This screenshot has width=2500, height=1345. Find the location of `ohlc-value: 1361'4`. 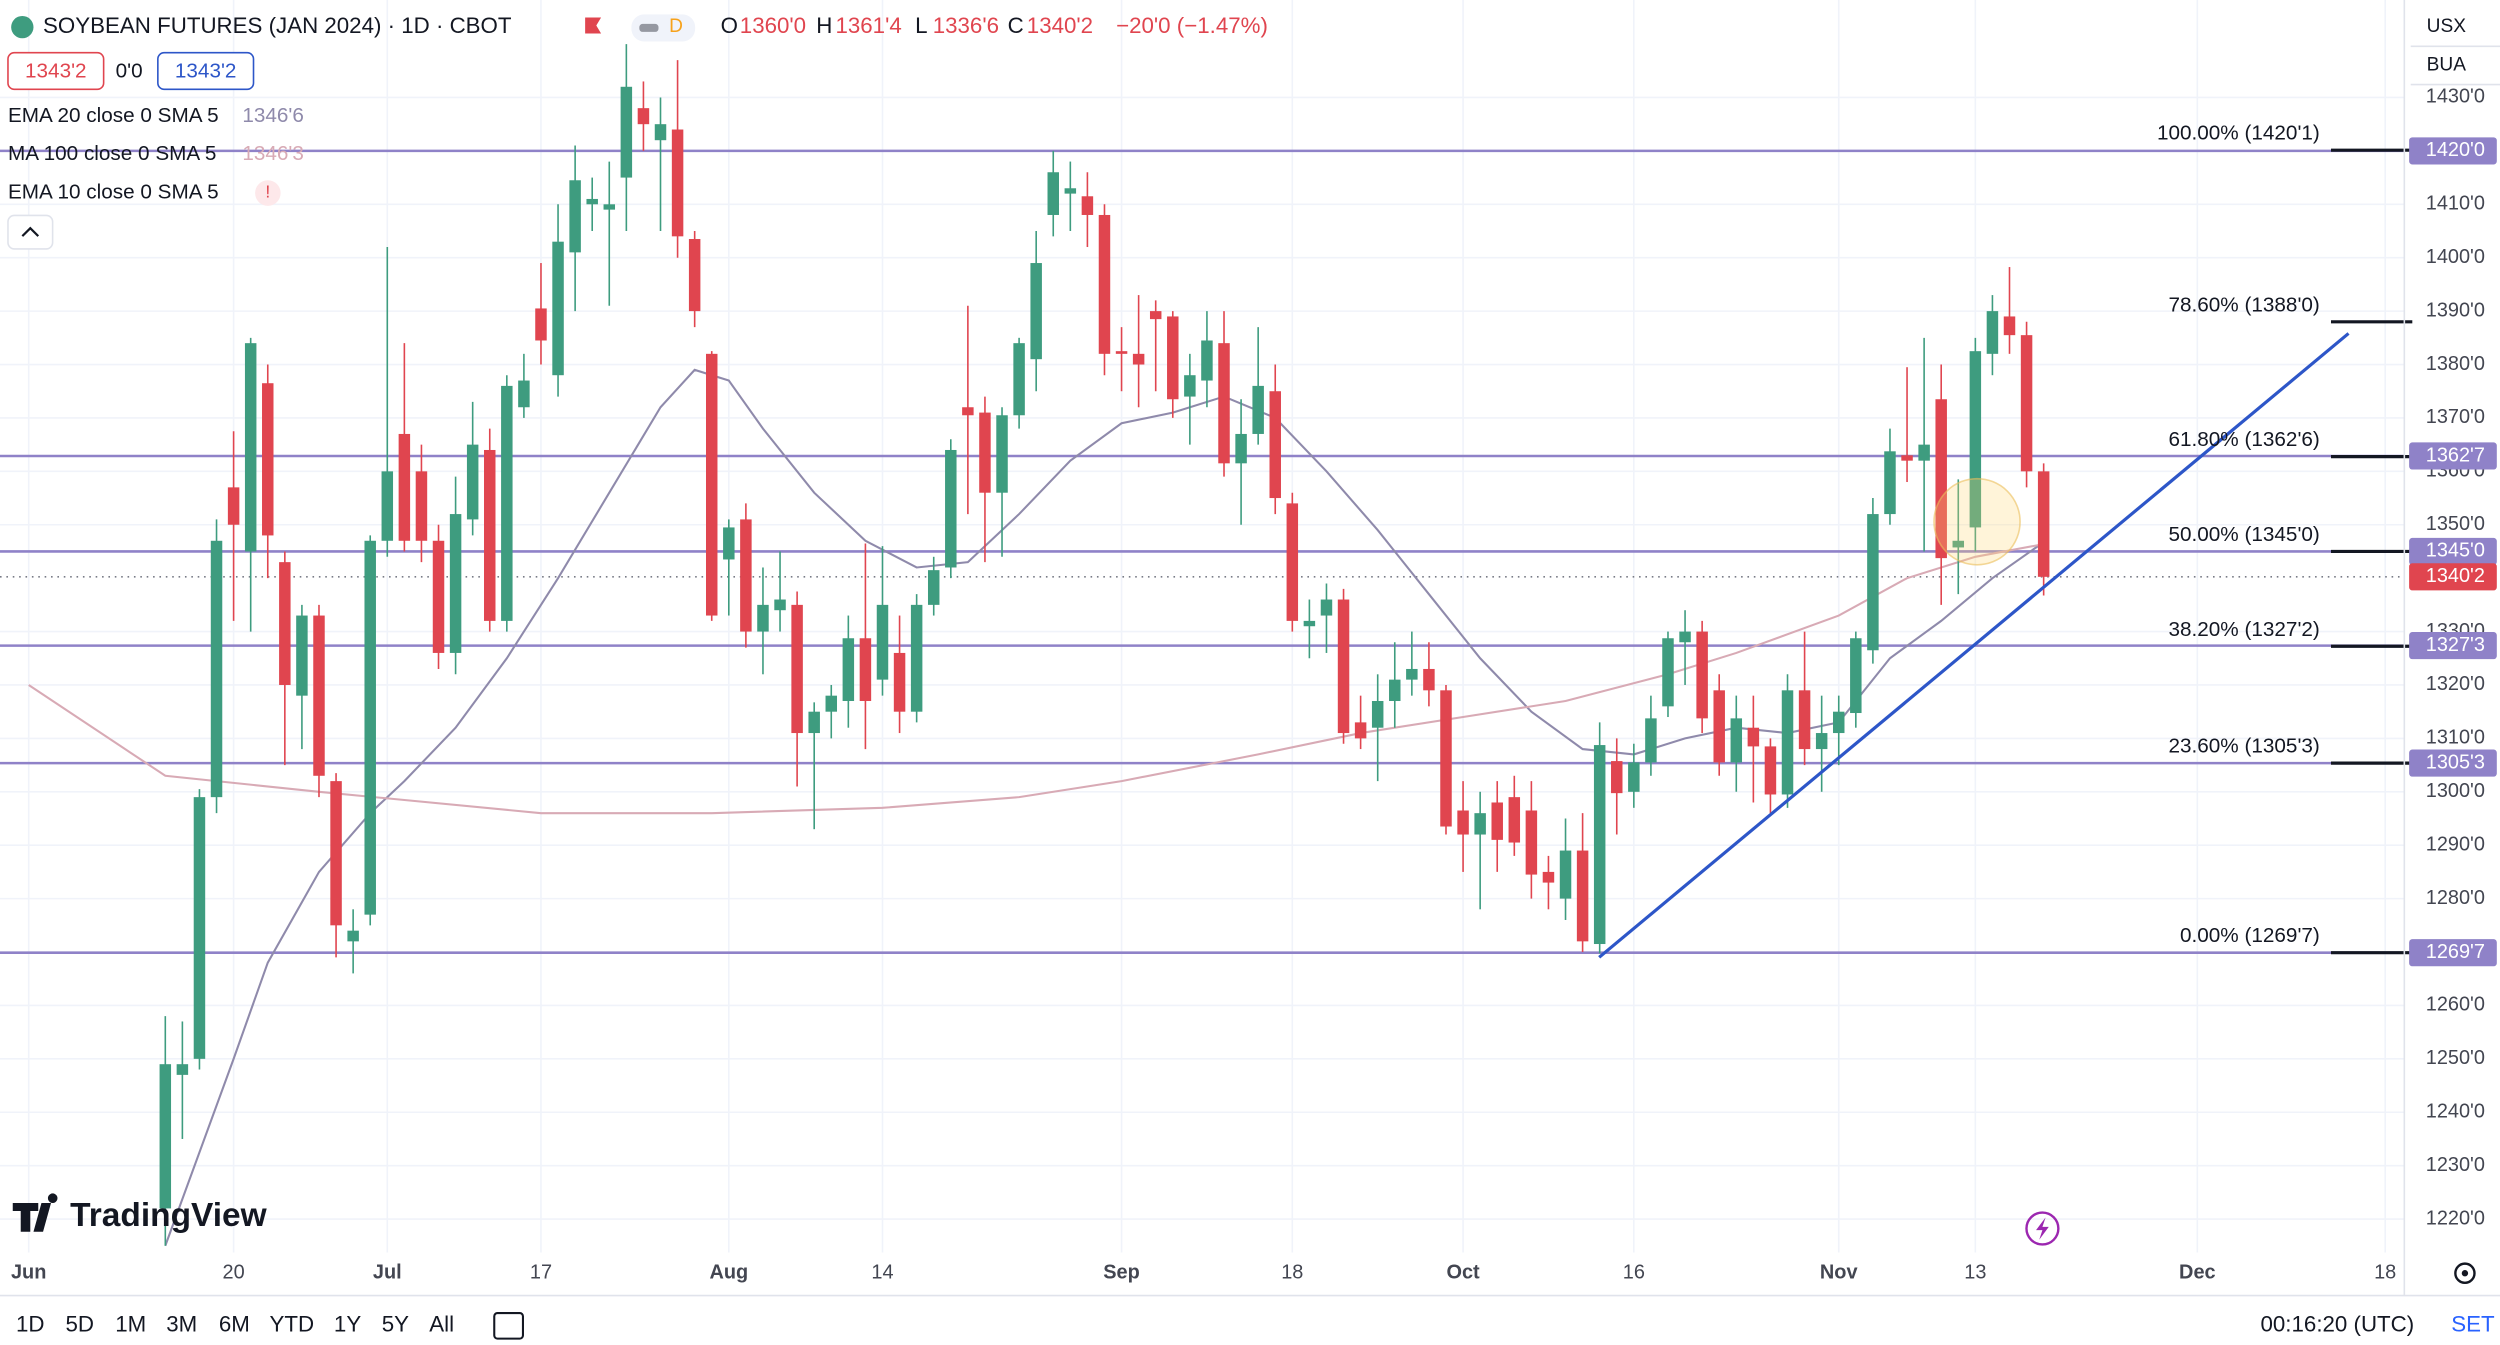

ohlc-value: 1361'4 is located at coordinates (868, 25).